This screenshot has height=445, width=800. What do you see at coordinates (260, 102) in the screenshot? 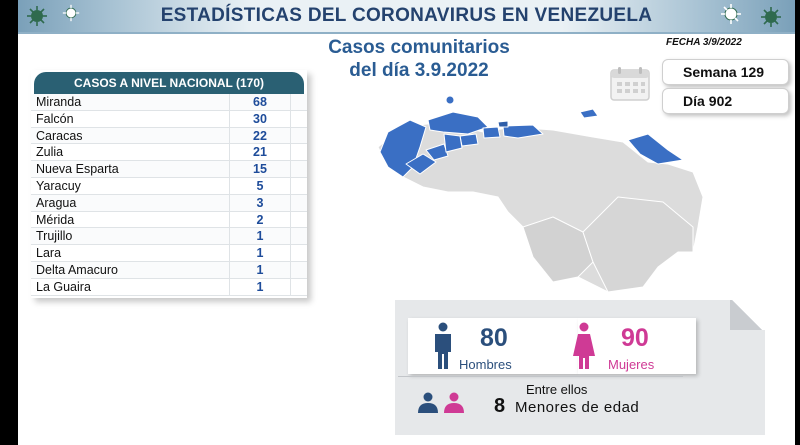
I see `case-count: 68` at bounding box center [260, 102].